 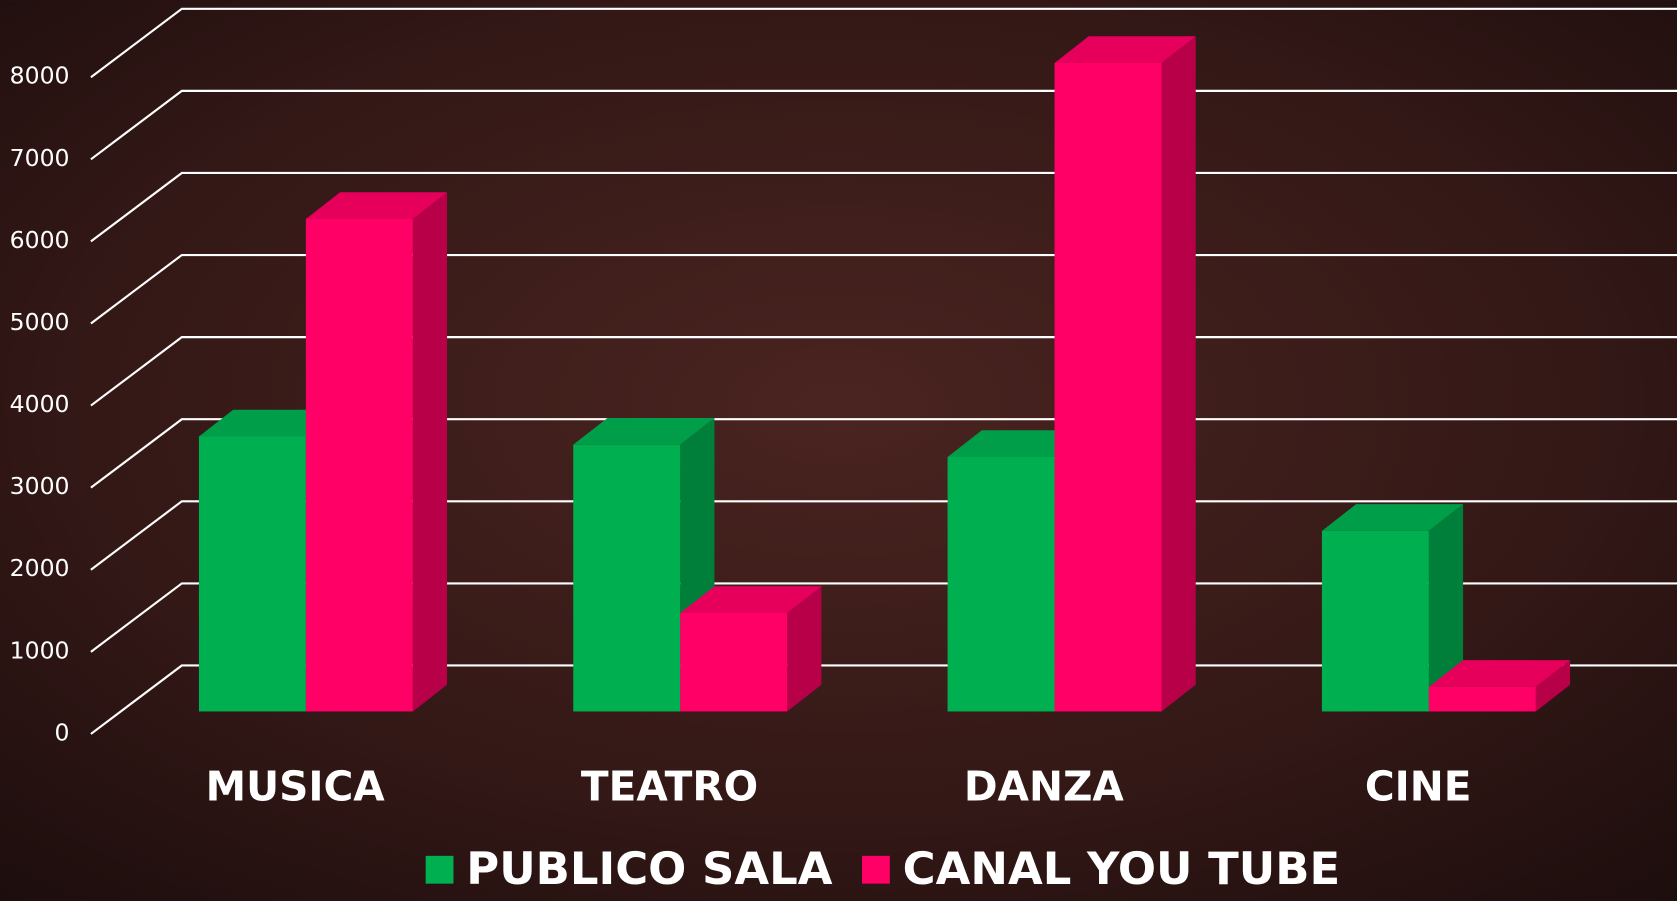 I want to click on legend-label: PUBLICO SALA, so click(x=649, y=868).